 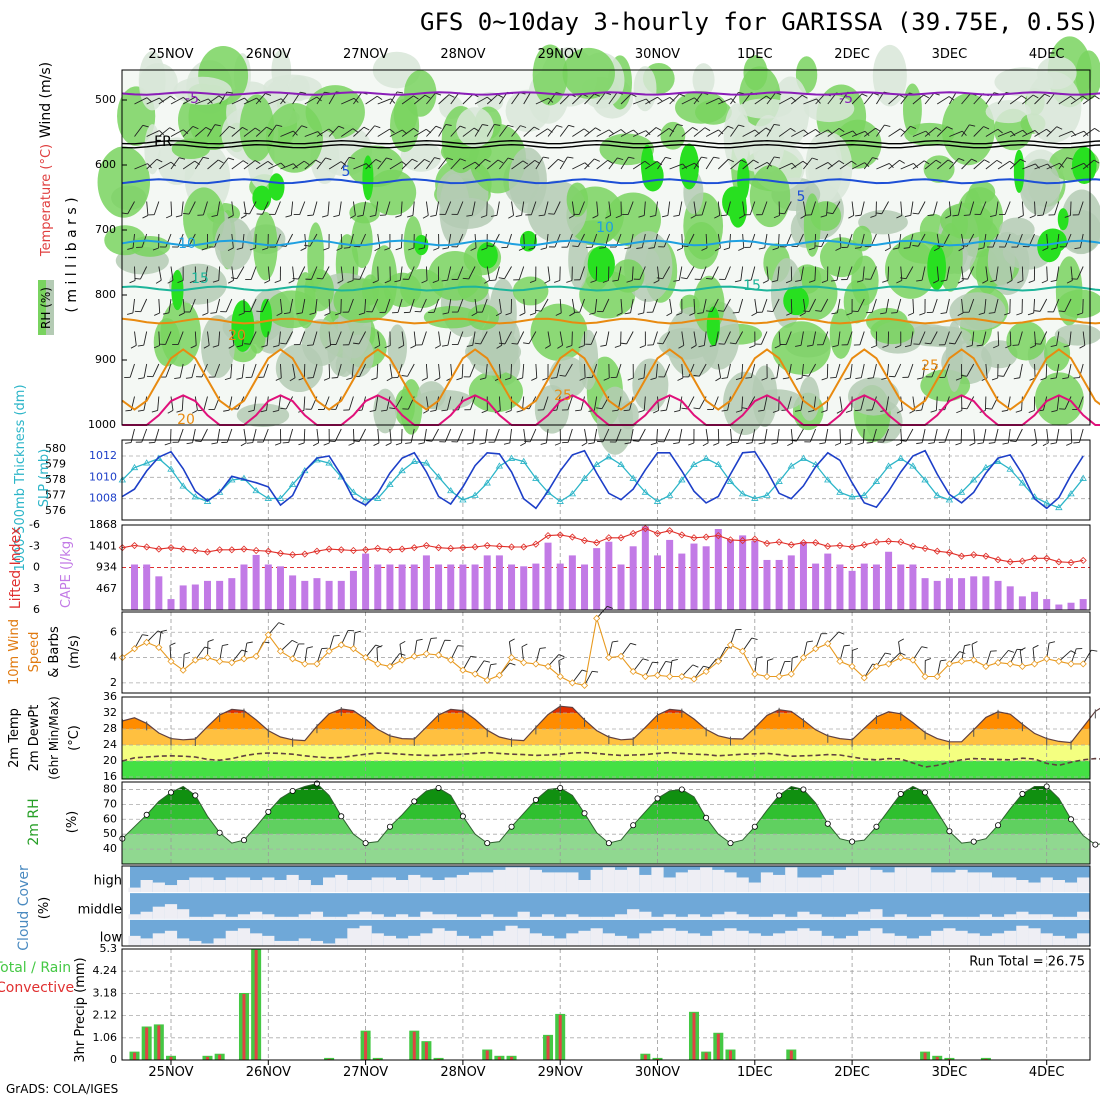 I want to click on contour-label: 25, so click(x=930, y=366).